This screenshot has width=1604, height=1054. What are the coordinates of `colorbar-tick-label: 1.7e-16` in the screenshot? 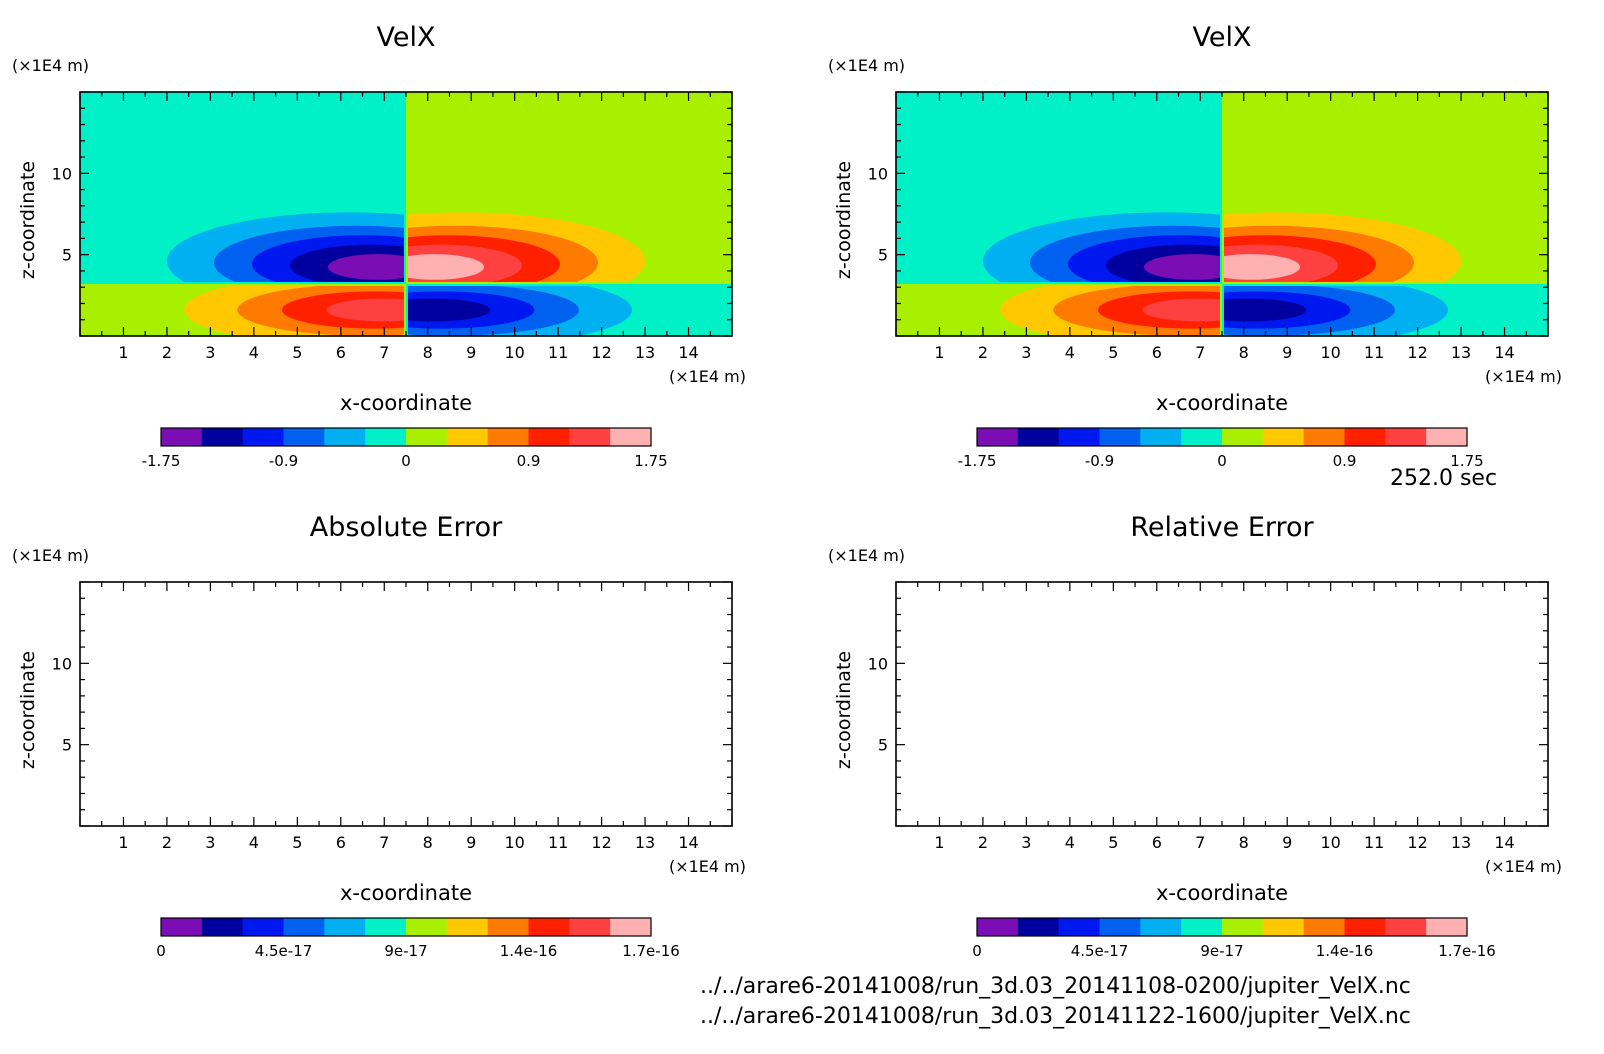 It's located at (1467, 951).